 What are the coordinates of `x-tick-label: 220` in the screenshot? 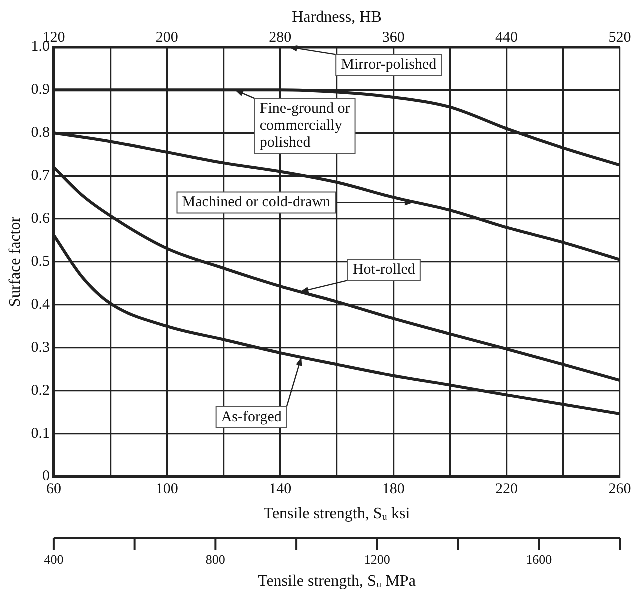 It's located at (507, 490).